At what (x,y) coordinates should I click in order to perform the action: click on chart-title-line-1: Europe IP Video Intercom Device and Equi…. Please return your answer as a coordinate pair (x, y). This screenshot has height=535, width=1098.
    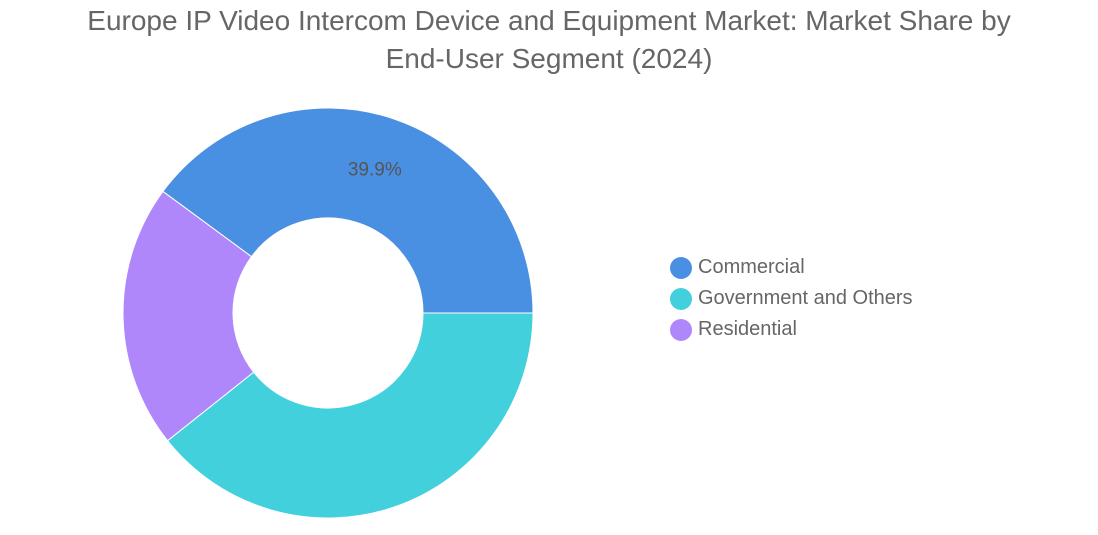
    Looking at the image, I should click on (549, 20).